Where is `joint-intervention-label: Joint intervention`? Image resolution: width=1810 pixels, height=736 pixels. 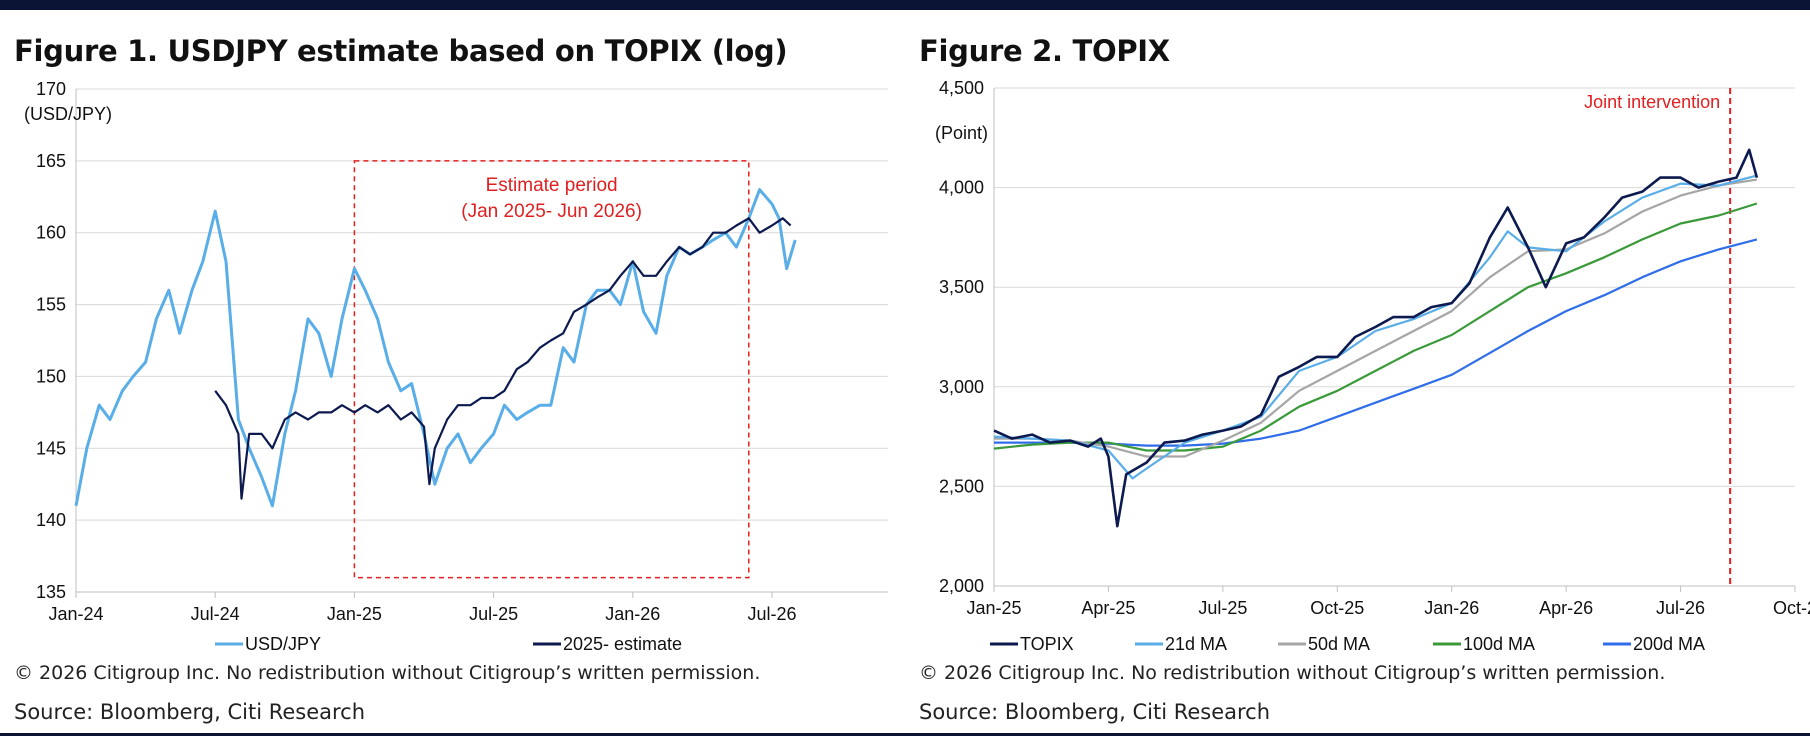 joint-intervention-label: Joint intervention is located at coordinates (1652, 102).